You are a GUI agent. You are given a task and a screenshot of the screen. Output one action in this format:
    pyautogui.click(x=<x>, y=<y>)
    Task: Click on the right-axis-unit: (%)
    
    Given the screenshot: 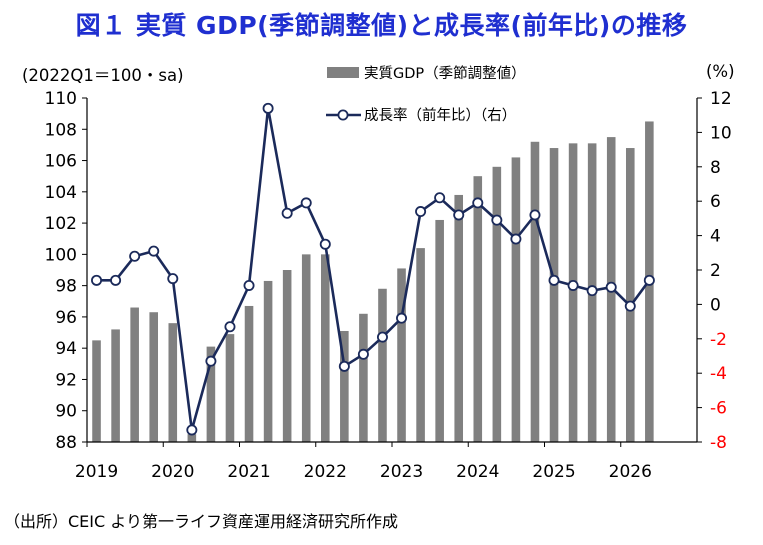 What is the action you would take?
    pyautogui.click(x=720, y=71)
    